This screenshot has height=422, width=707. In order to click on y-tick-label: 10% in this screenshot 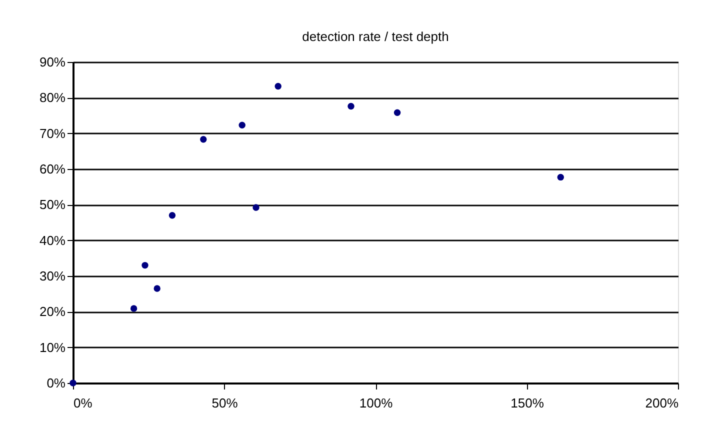, I will do `click(52, 347)`.